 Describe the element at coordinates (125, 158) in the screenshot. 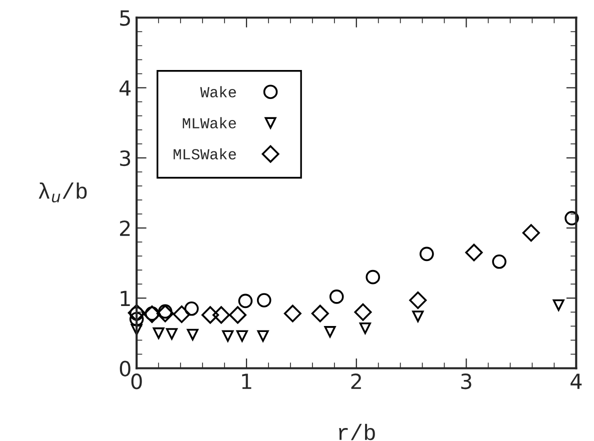

I see `y-tick-label: 3` at that location.